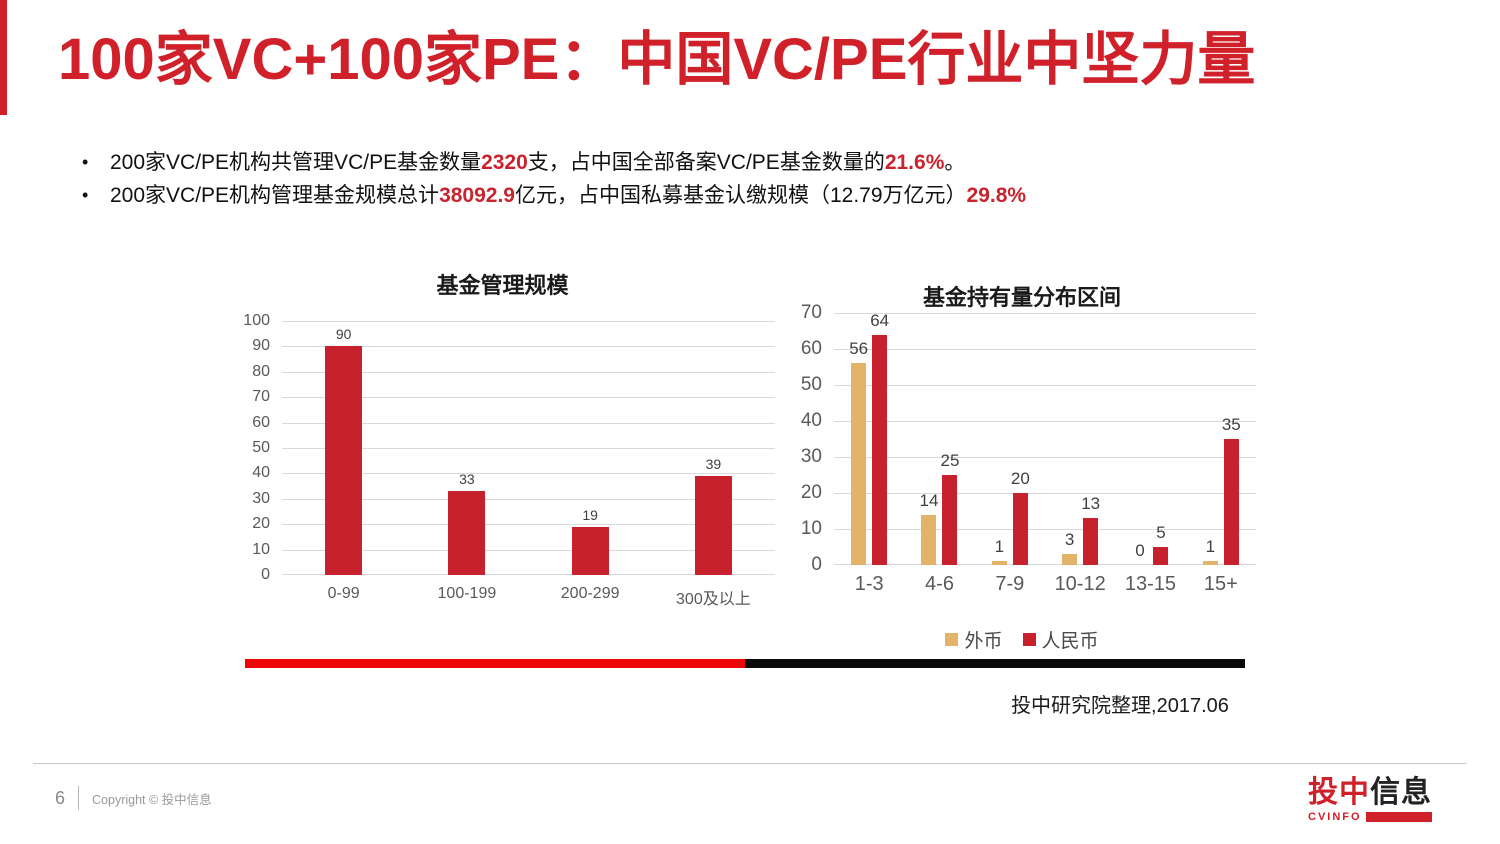  I want to click on footer-separator, so click(79, 798).